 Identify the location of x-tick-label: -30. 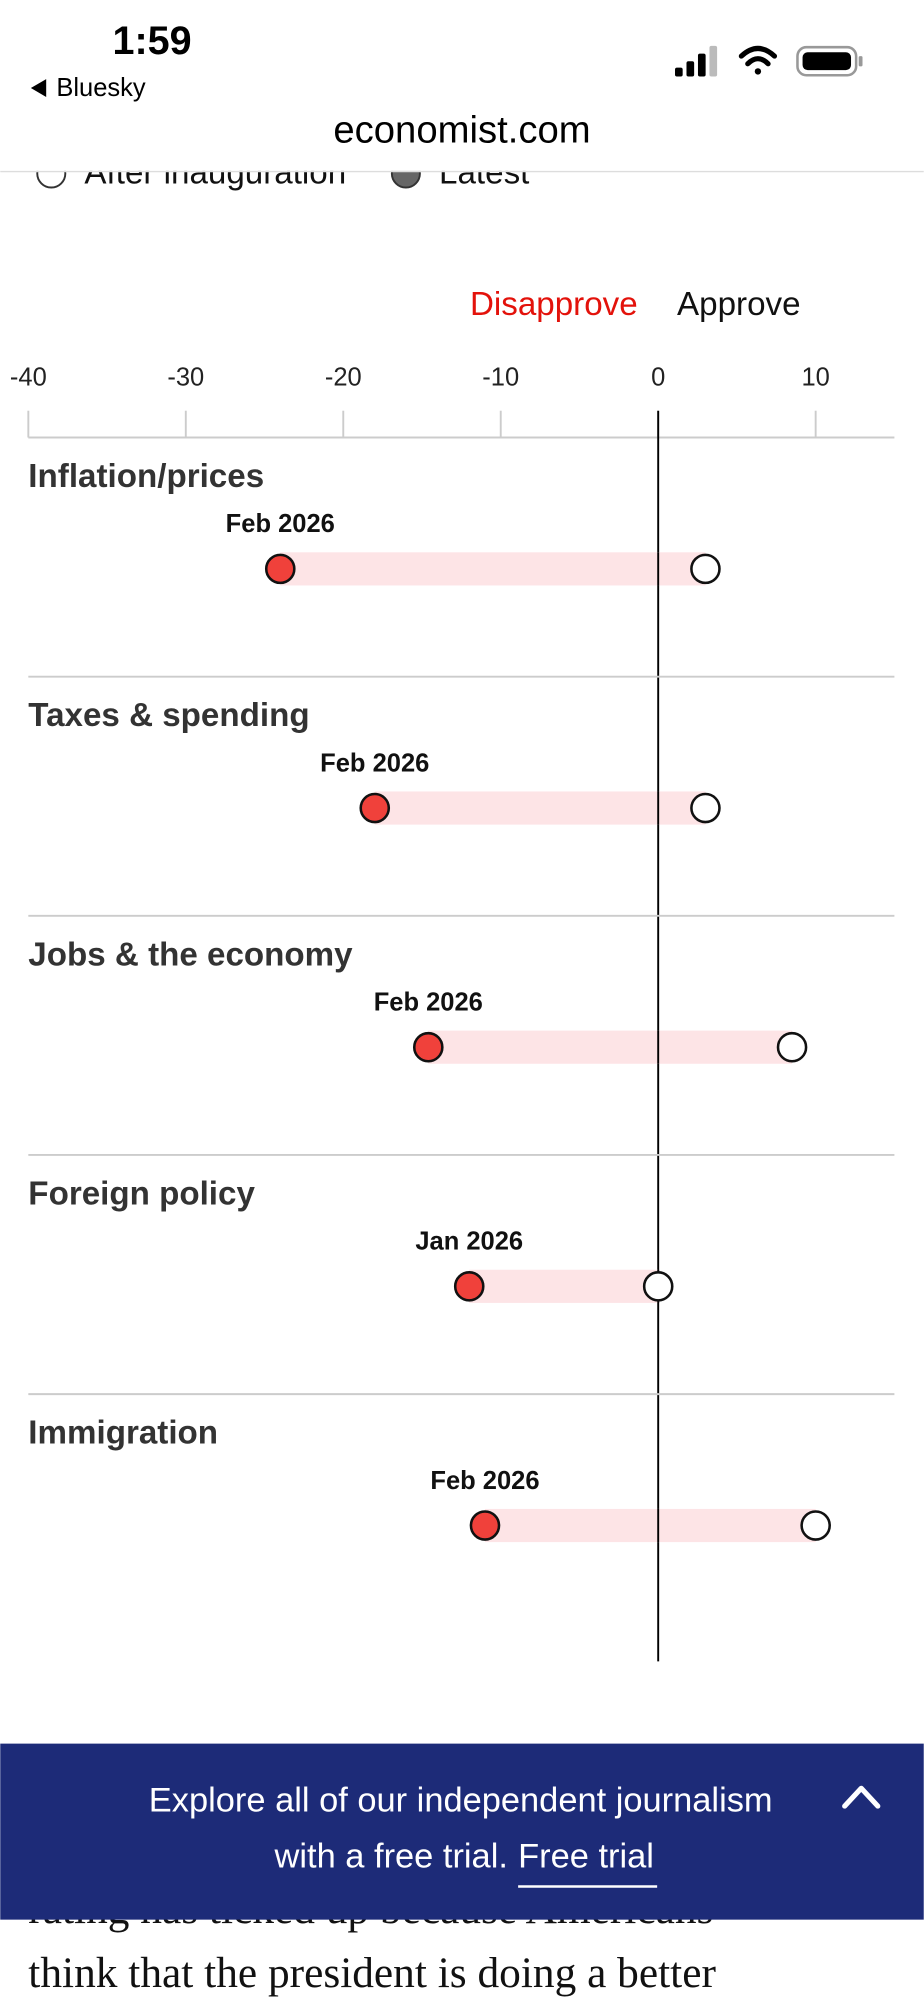
(185, 378).